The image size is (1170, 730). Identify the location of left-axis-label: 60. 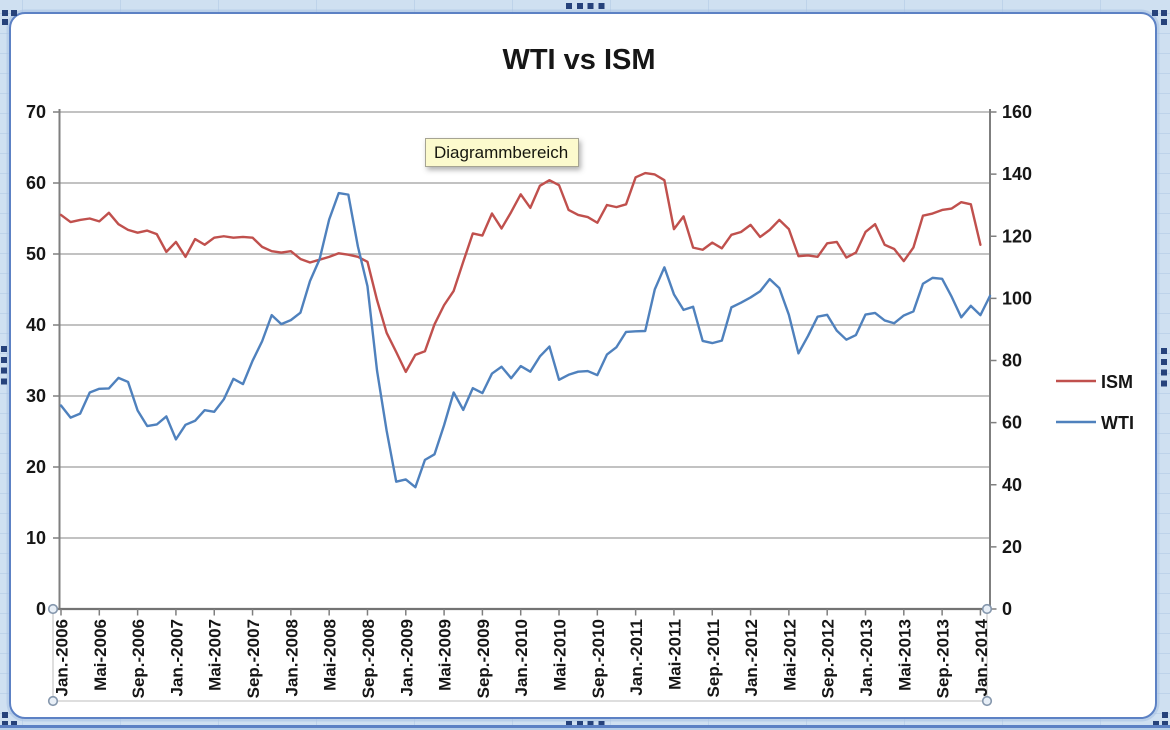
(36, 183).